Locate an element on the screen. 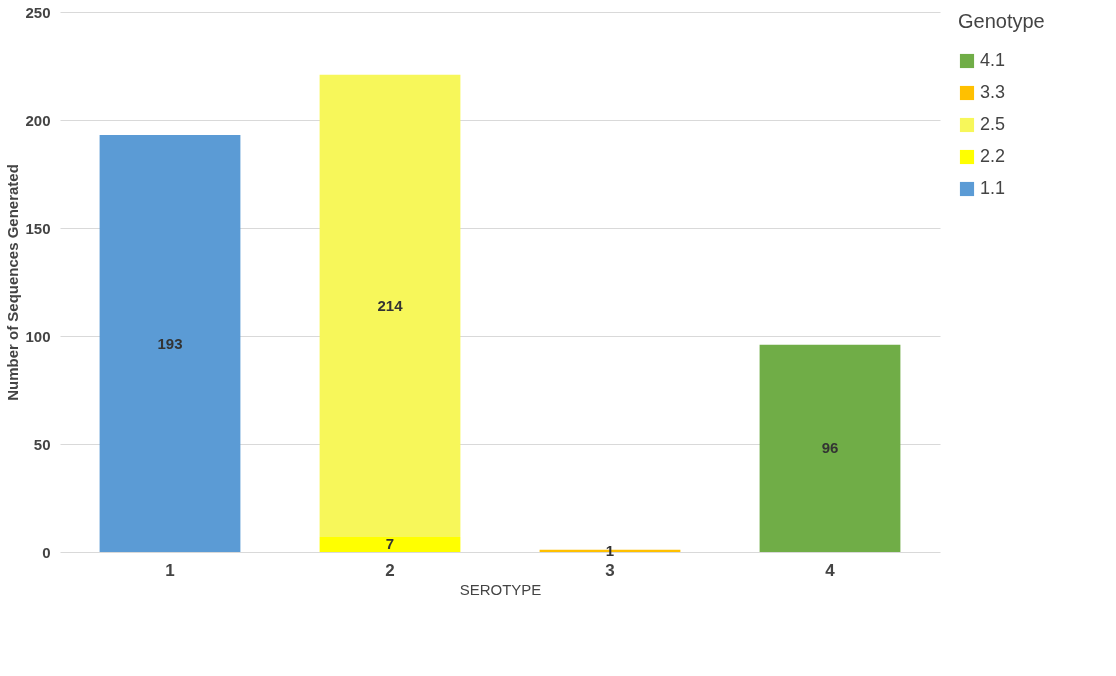 This screenshot has height=676, width=1116. data-label: 193 is located at coordinates (170, 343).